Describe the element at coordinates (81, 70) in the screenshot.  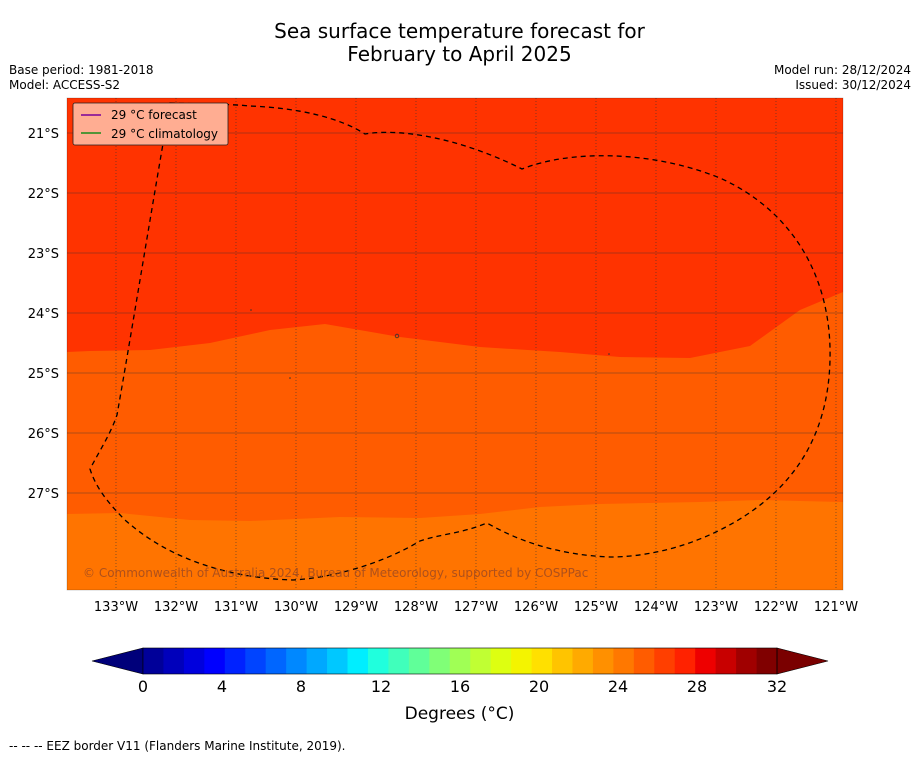
I see `base-period: Base period: 1981-2018` at that location.